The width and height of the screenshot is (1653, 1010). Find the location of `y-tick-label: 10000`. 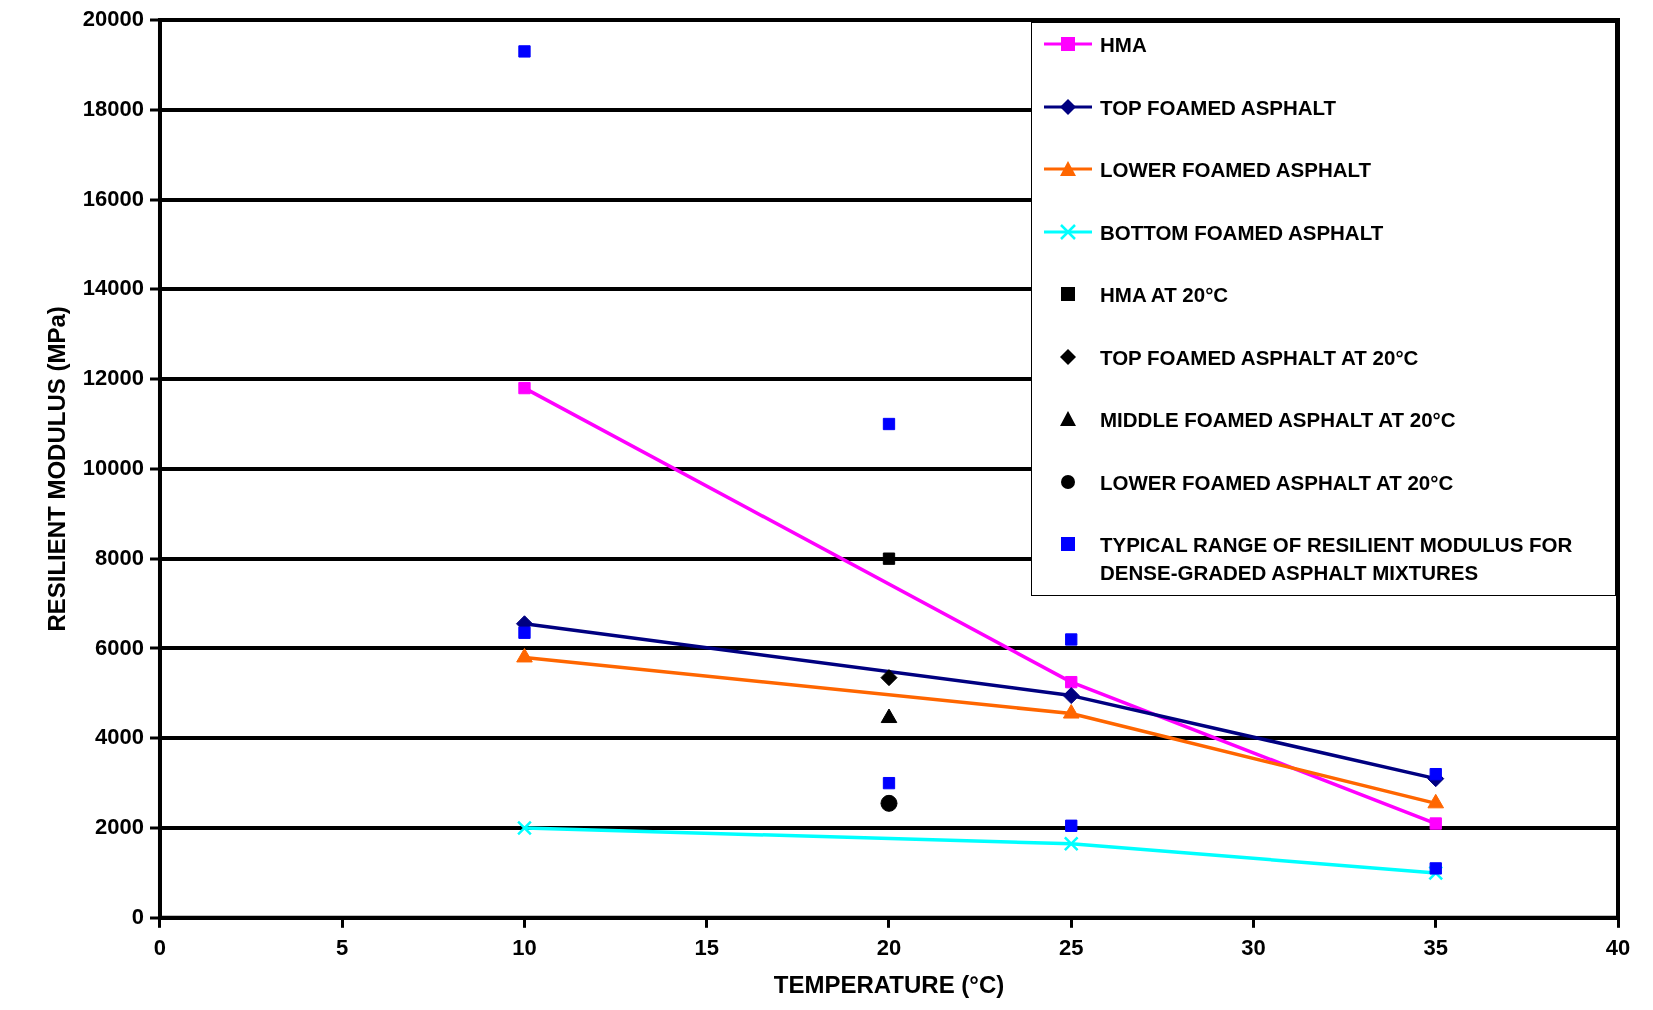

y-tick-label: 10000 is located at coordinates (113, 467).